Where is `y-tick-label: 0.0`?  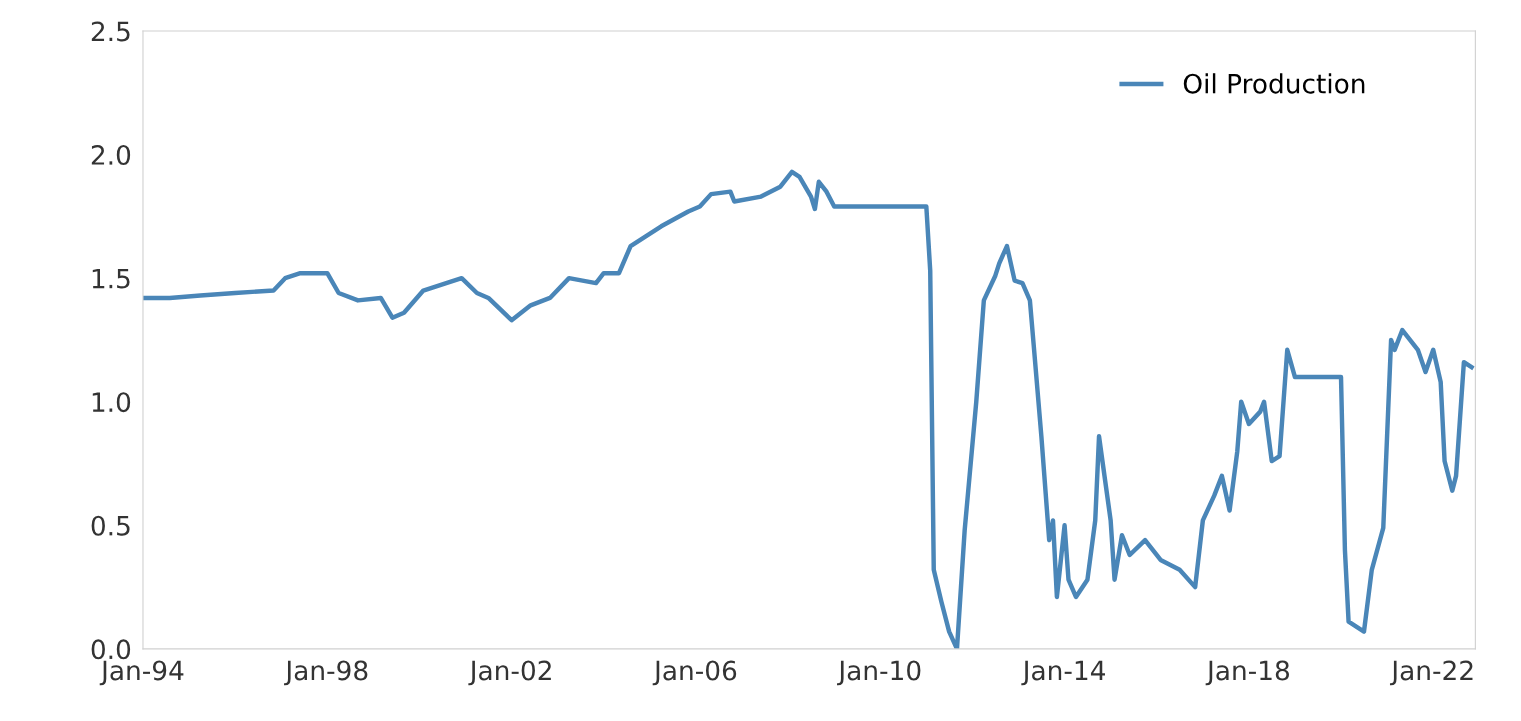 y-tick-label: 0.0 is located at coordinates (111, 649).